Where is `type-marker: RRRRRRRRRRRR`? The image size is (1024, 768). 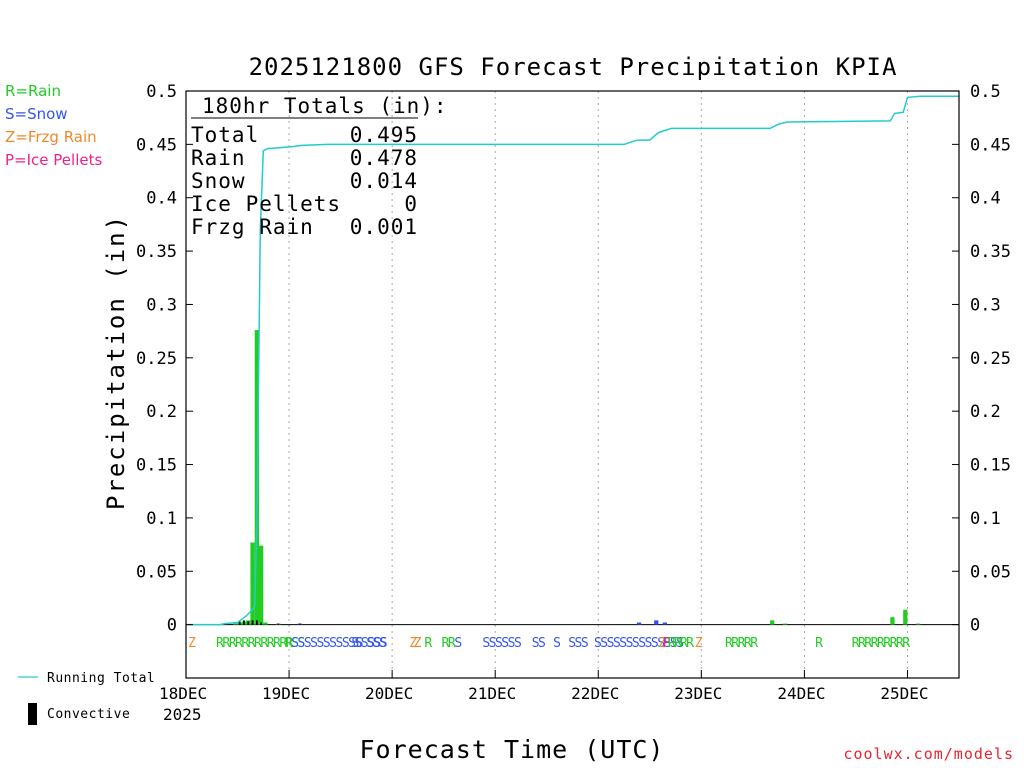
type-marker: RRRRRRRRRRRR is located at coordinates (255, 643).